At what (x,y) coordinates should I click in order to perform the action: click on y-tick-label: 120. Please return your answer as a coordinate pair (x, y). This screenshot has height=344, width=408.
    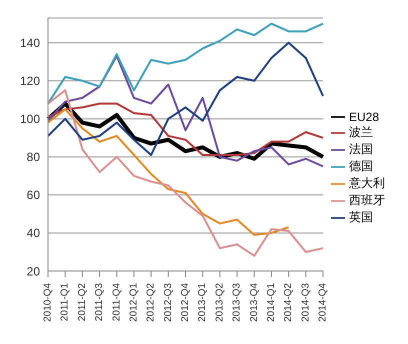
    Looking at the image, I should click on (30, 81).